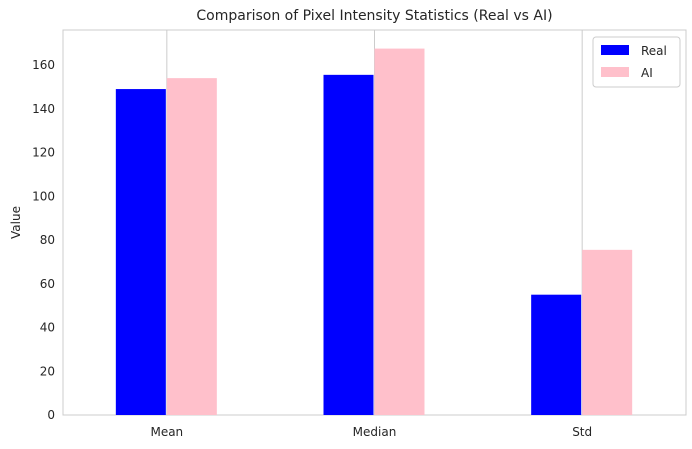 The width and height of the screenshot is (692, 449). I want to click on bar-ai-mean, so click(191, 246).